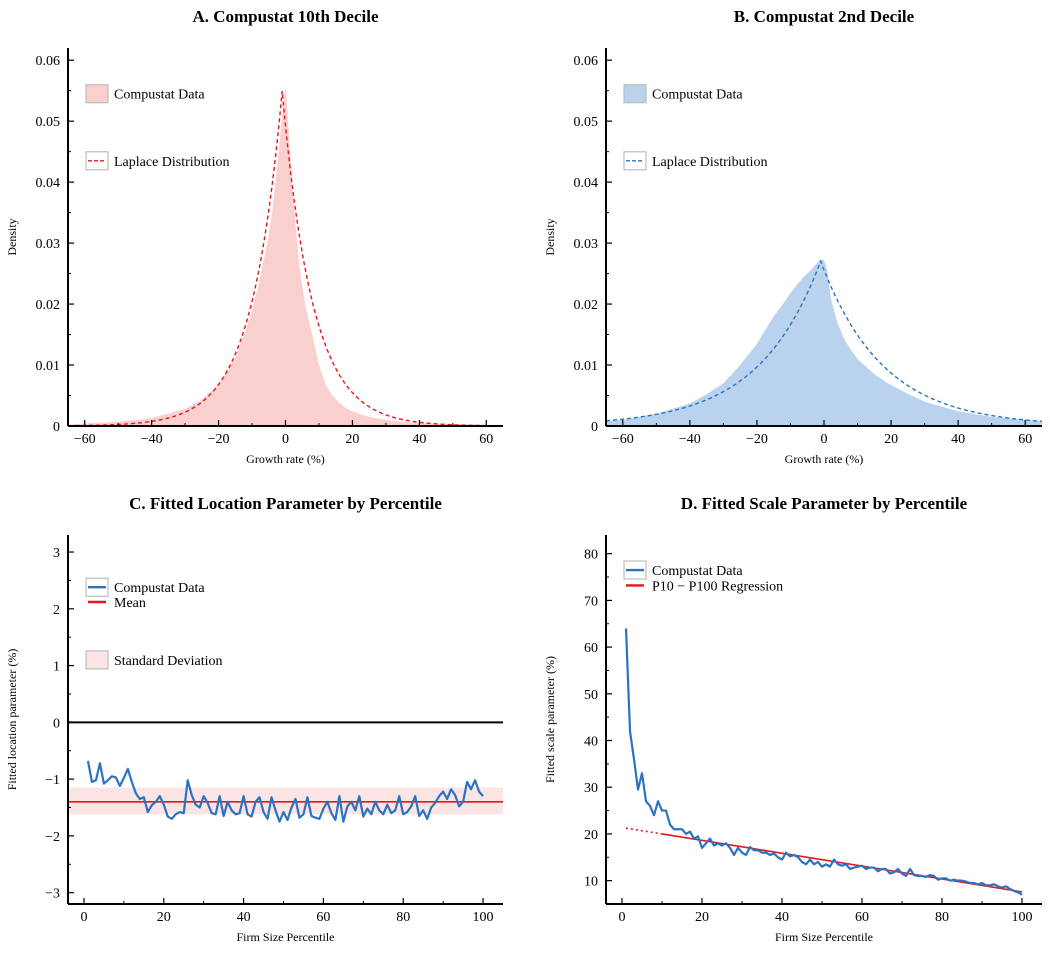  I want to click on y-tick-label: 10, so click(591, 882).